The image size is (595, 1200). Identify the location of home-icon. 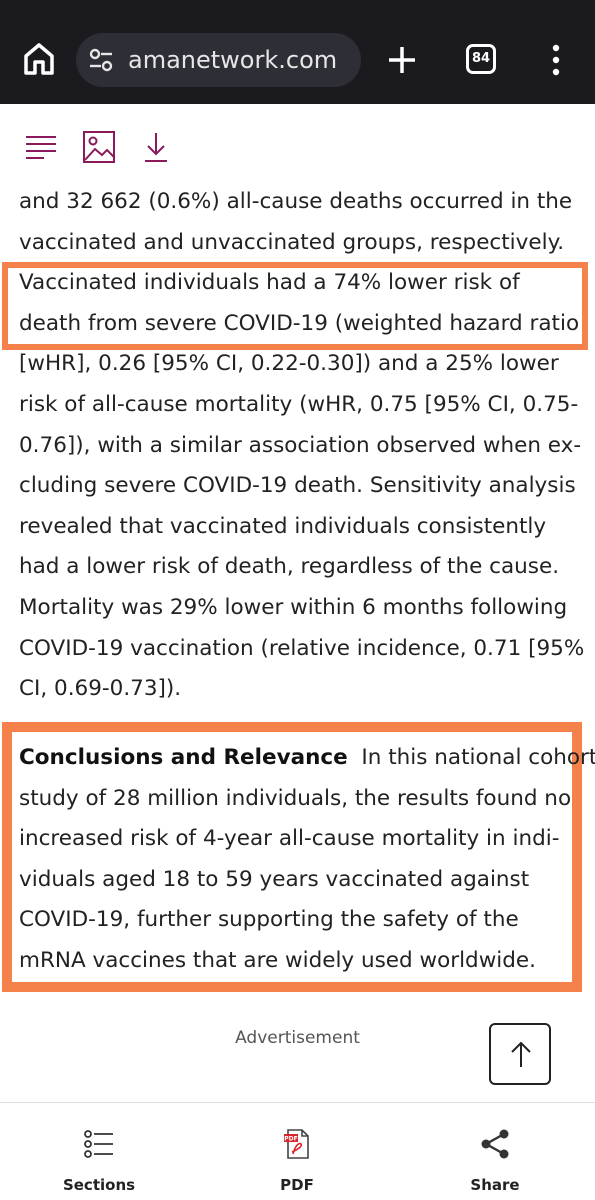
(39, 59).